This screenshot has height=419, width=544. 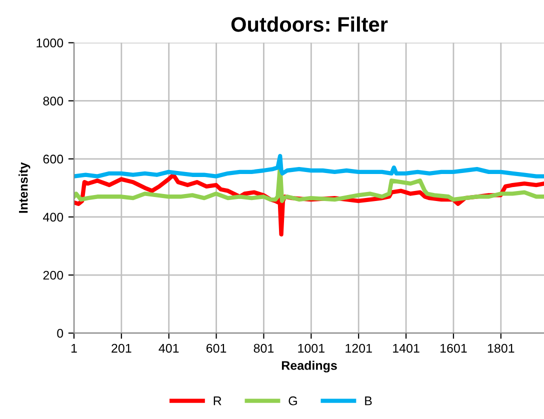 I want to click on line-series, so click(x=309, y=166).